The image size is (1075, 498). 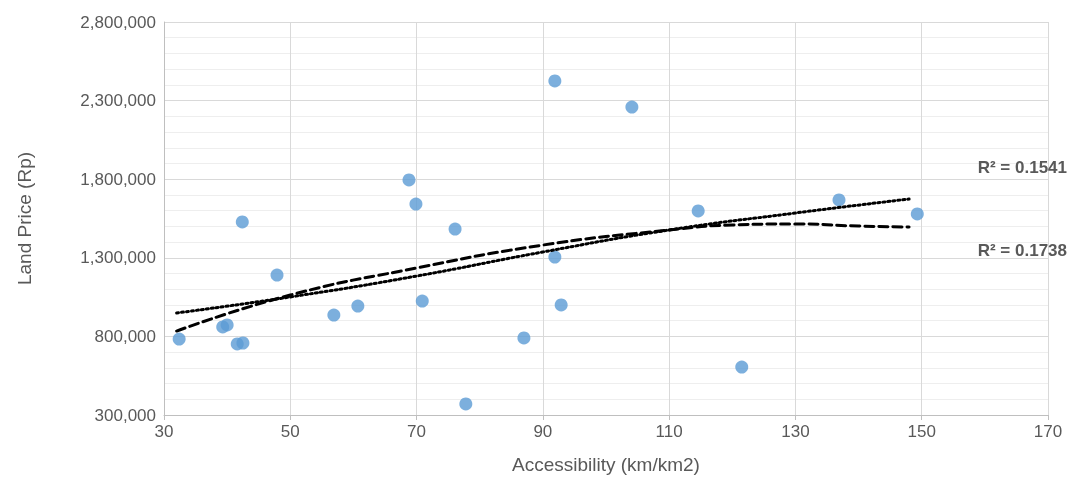 I want to click on annotation: R² = 0.1541, so click(x=1022, y=168).